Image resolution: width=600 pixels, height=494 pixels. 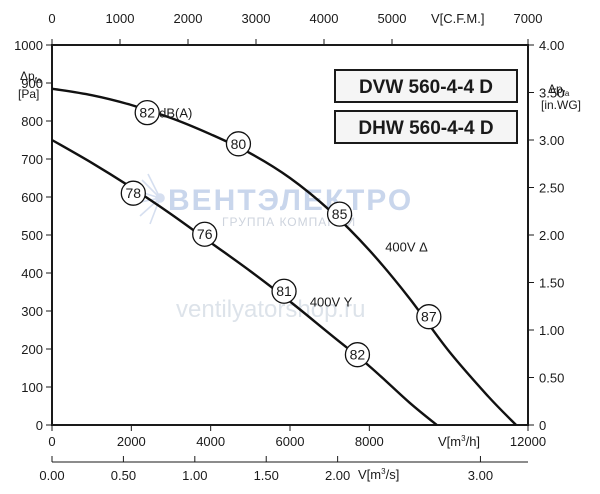 I want to click on model-label-dvw: DVW 560-4-4 D, so click(x=426, y=87).